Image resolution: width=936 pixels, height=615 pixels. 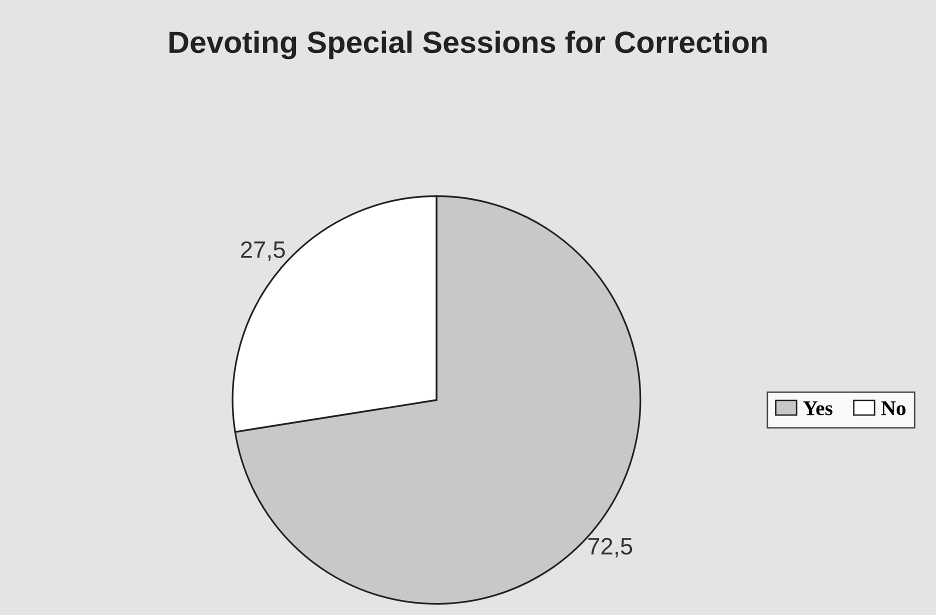 I want to click on legend-label: No, so click(x=893, y=408).